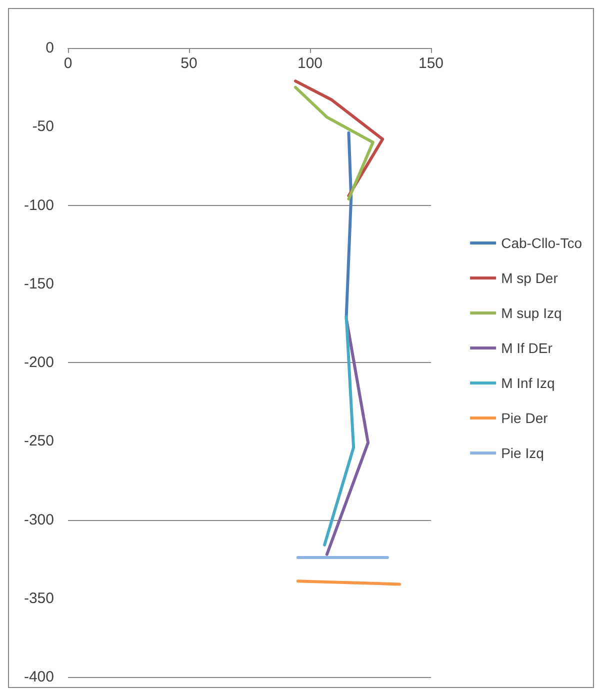 Image resolution: width=602 pixels, height=696 pixels. I want to click on y-tick-label: -200, so click(39, 362).